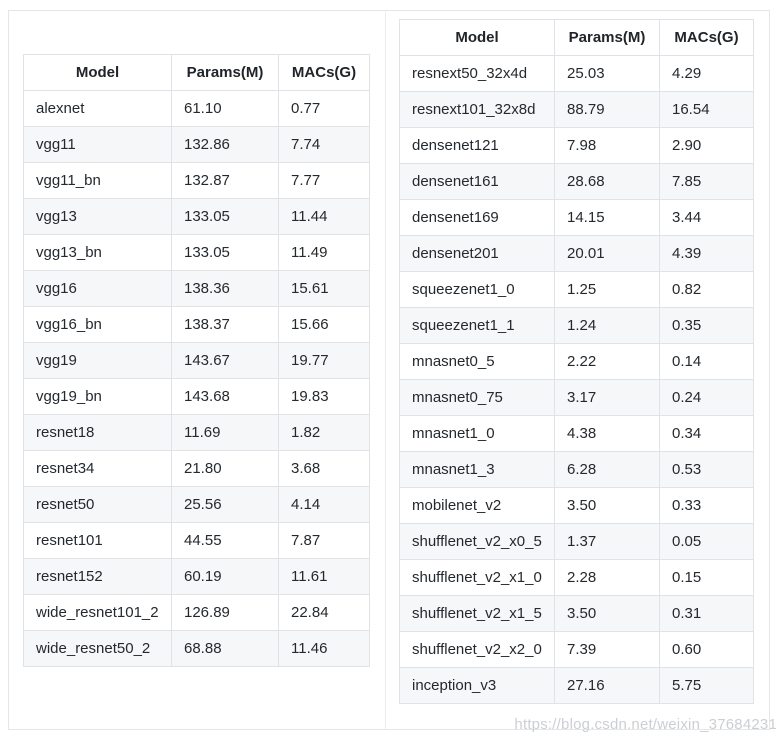 Image resolution: width=783 pixels, height=745 pixels. I want to click on table-cell: resnext101_32x8d, so click(477, 109).